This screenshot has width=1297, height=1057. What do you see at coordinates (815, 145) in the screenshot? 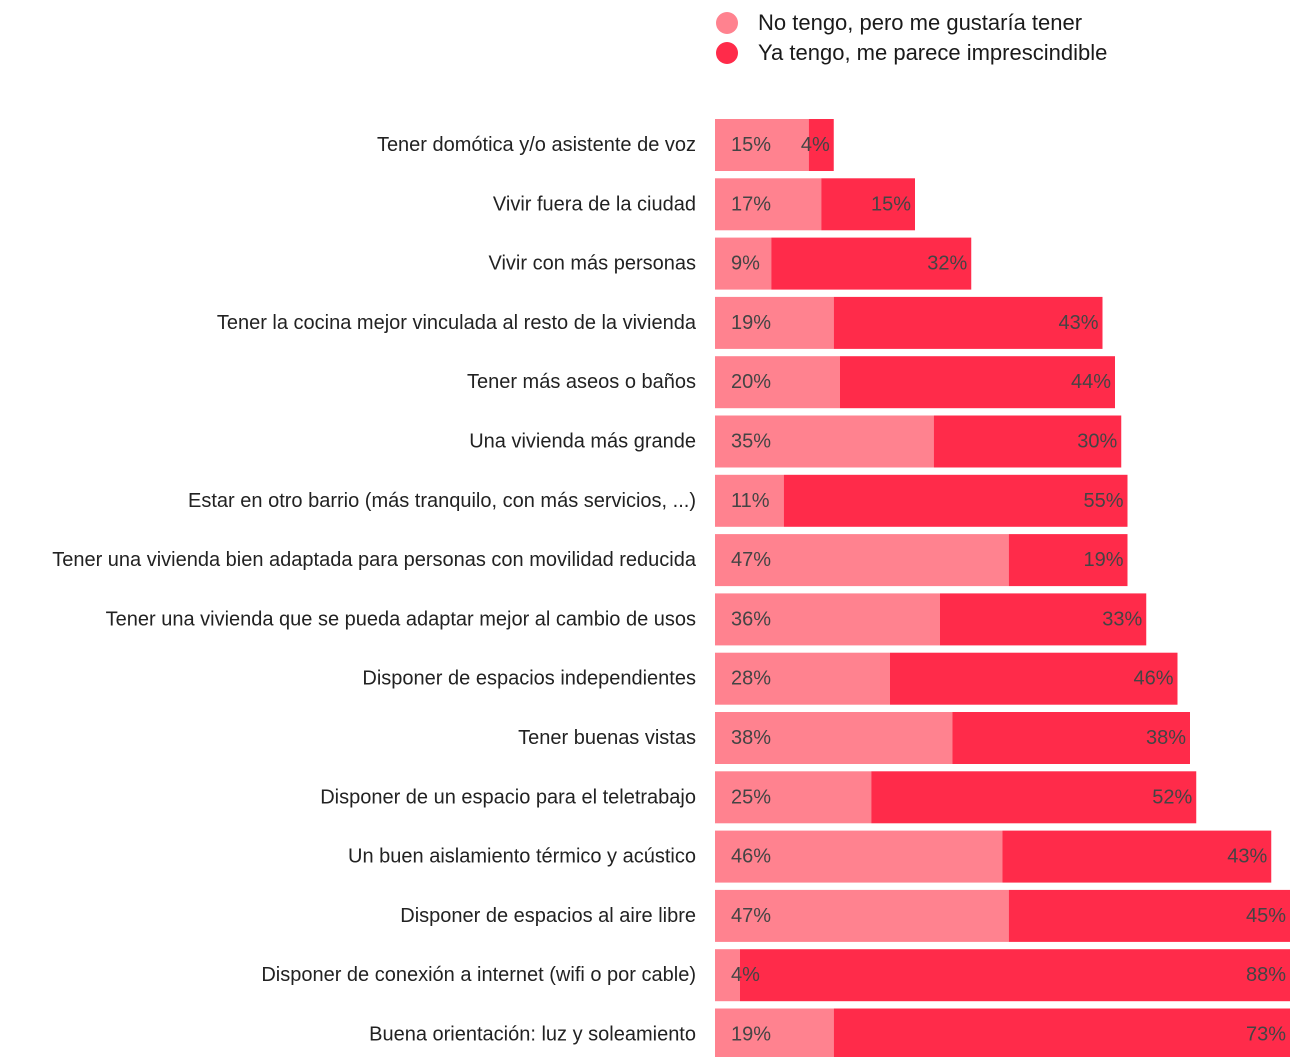
I see `value-label-have: 4%` at bounding box center [815, 145].